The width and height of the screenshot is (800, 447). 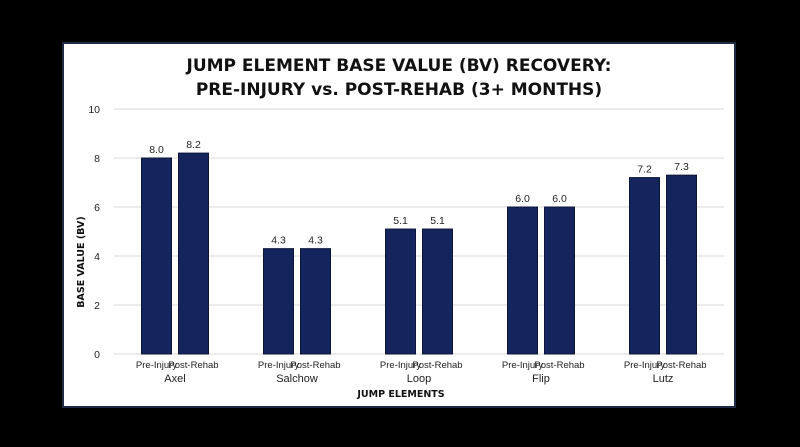 I want to click on data-label: 8.2, so click(x=193, y=145).